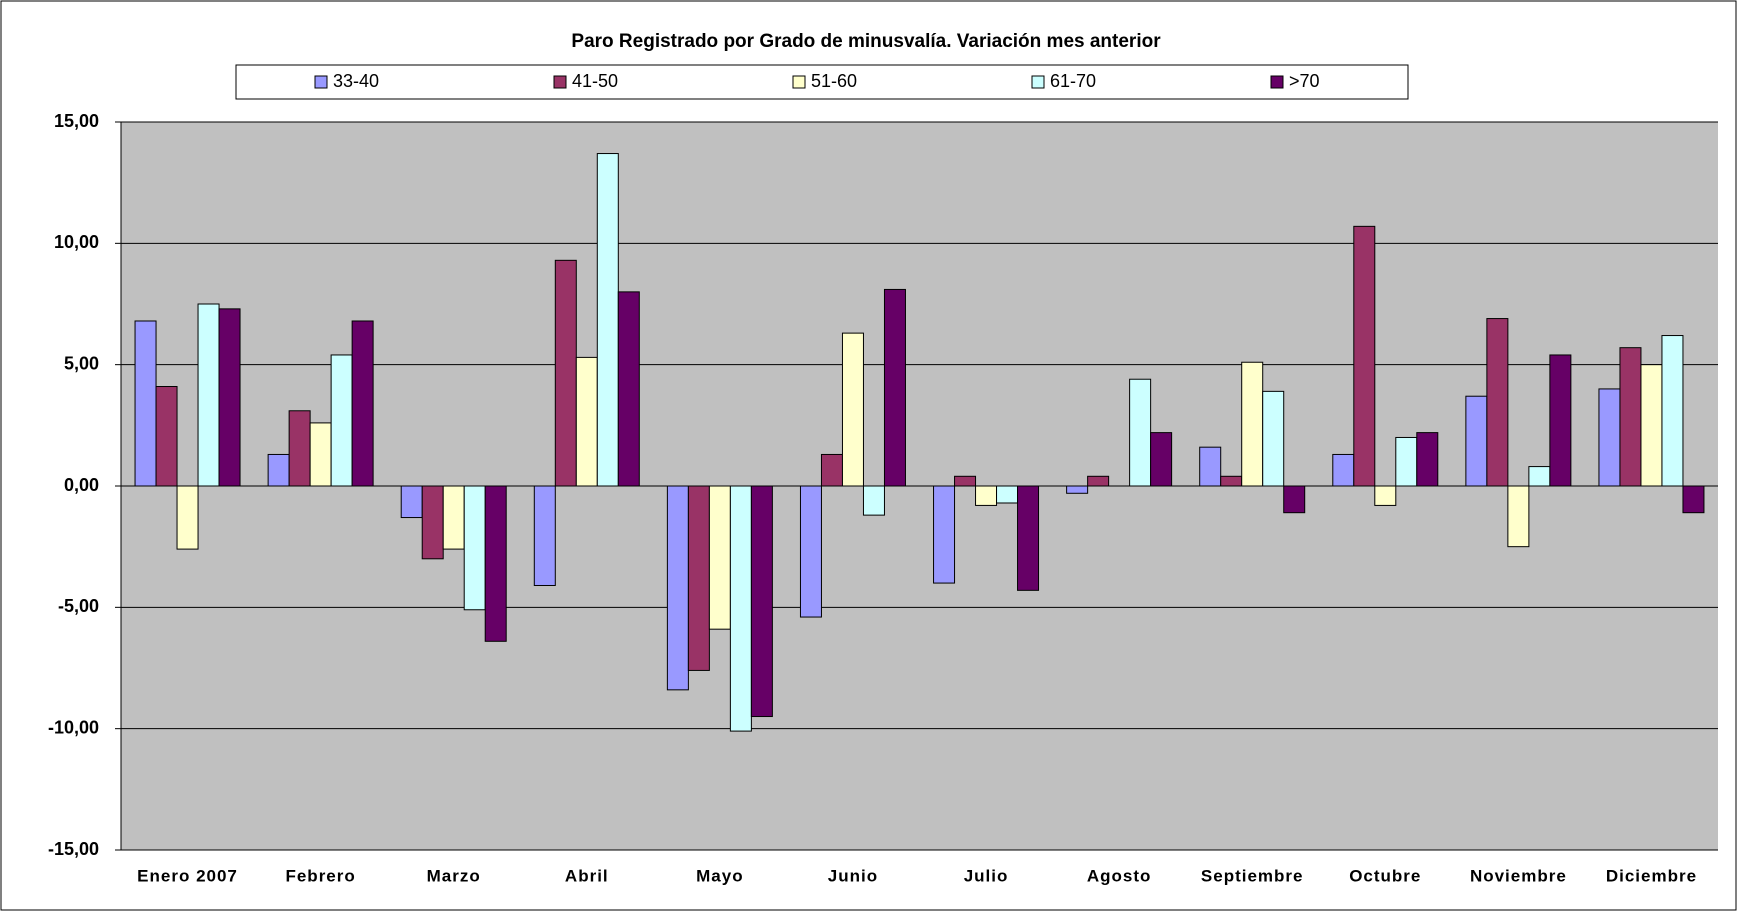 The height and width of the screenshot is (911, 1737). What do you see at coordinates (454, 875) in the screenshot?
I see `x-tick-label: Marzo` at bounding box center [454, 875].